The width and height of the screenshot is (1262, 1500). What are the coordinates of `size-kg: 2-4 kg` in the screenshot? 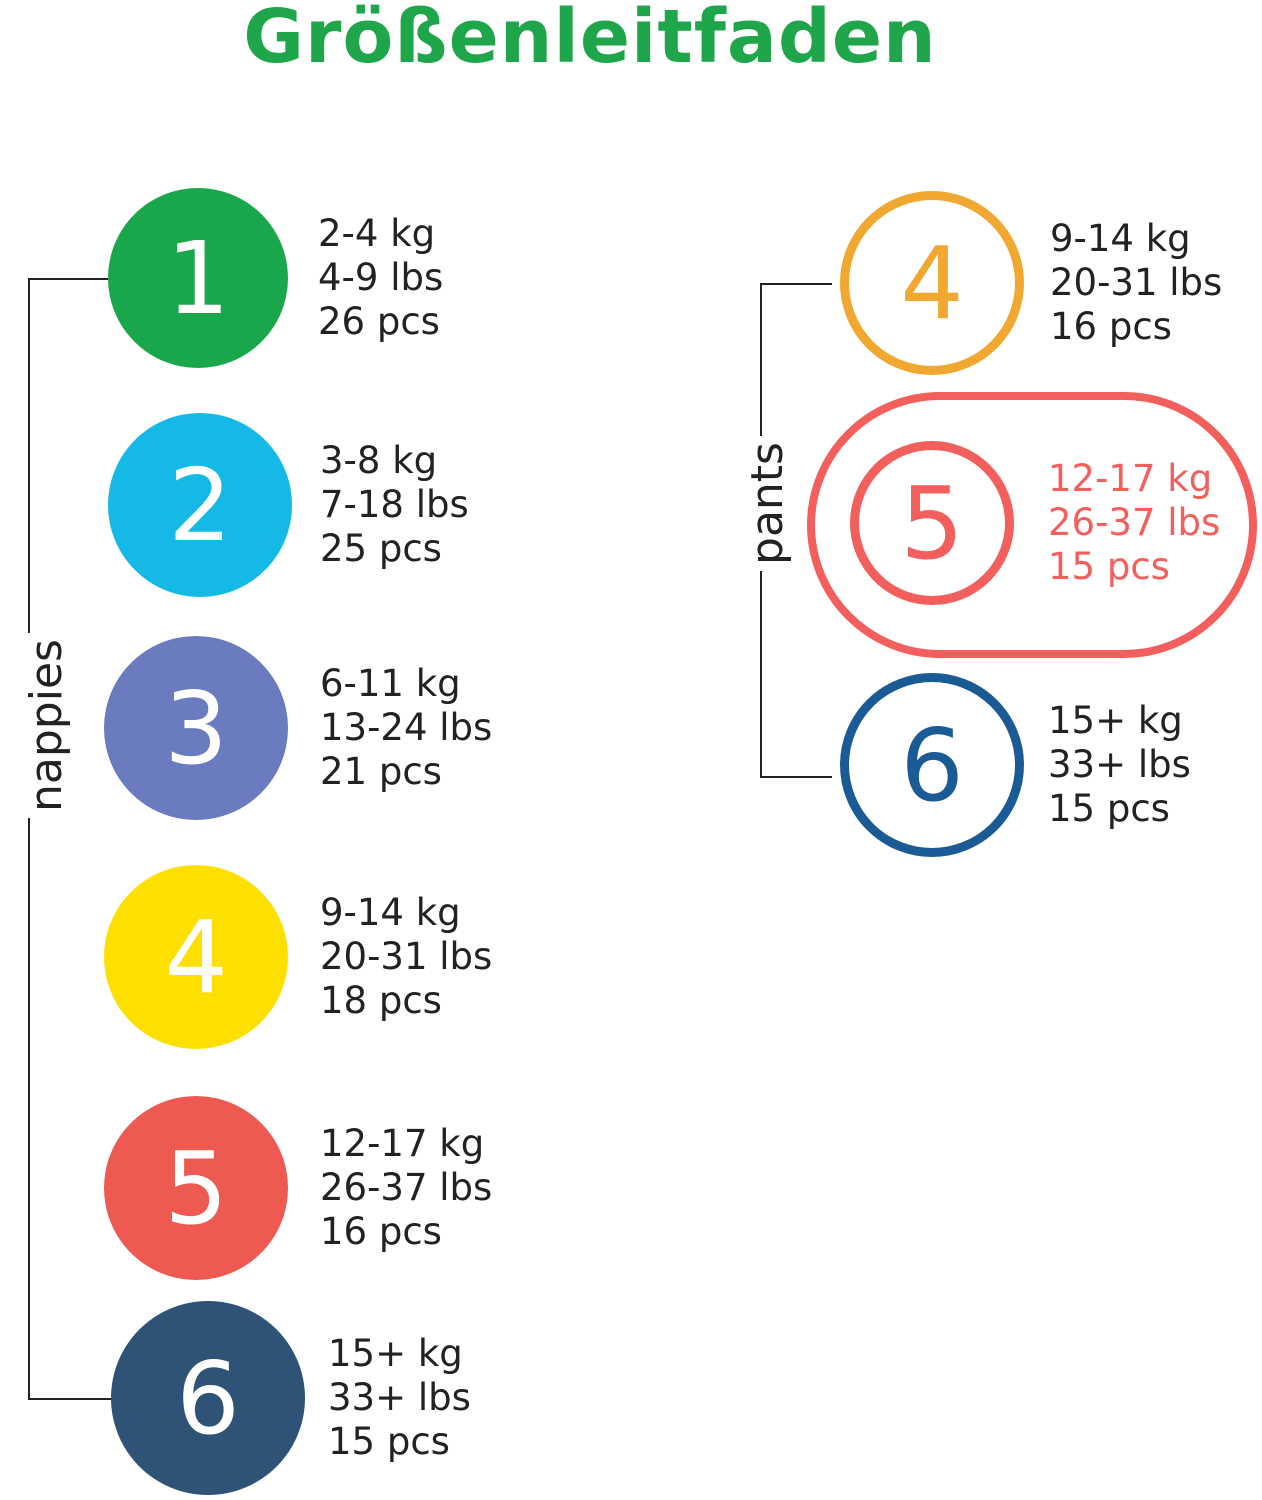 It's located at (377, 233).